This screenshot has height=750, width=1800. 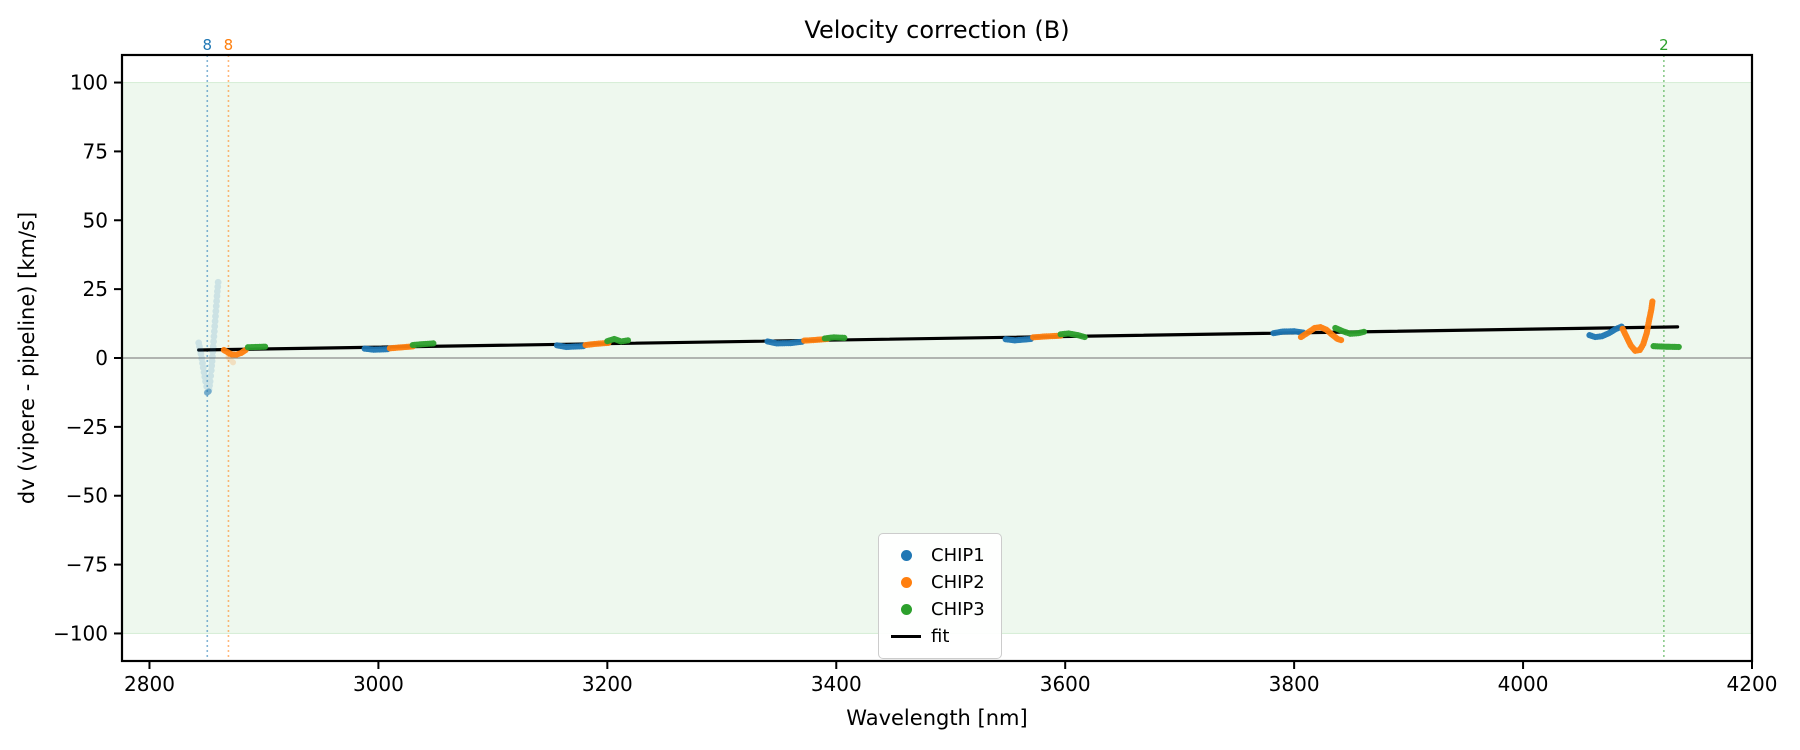 I want to click on svg-text: 25, so click(x=95, y=289).